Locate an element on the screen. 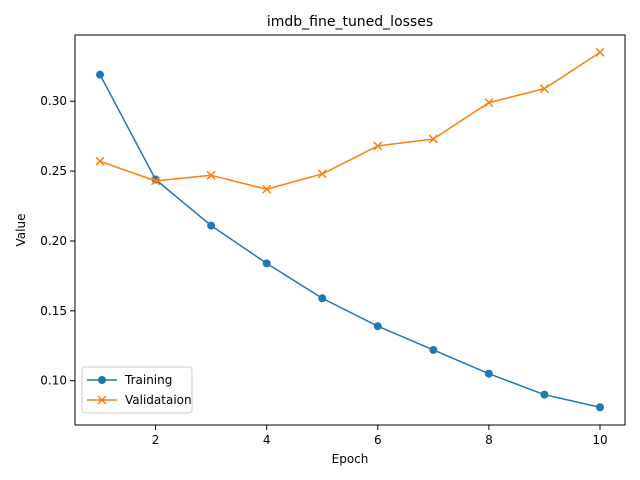 The height and width of the screenshot is (480, 640). x-tick-label: 4 is located at coordinates (267, 440).